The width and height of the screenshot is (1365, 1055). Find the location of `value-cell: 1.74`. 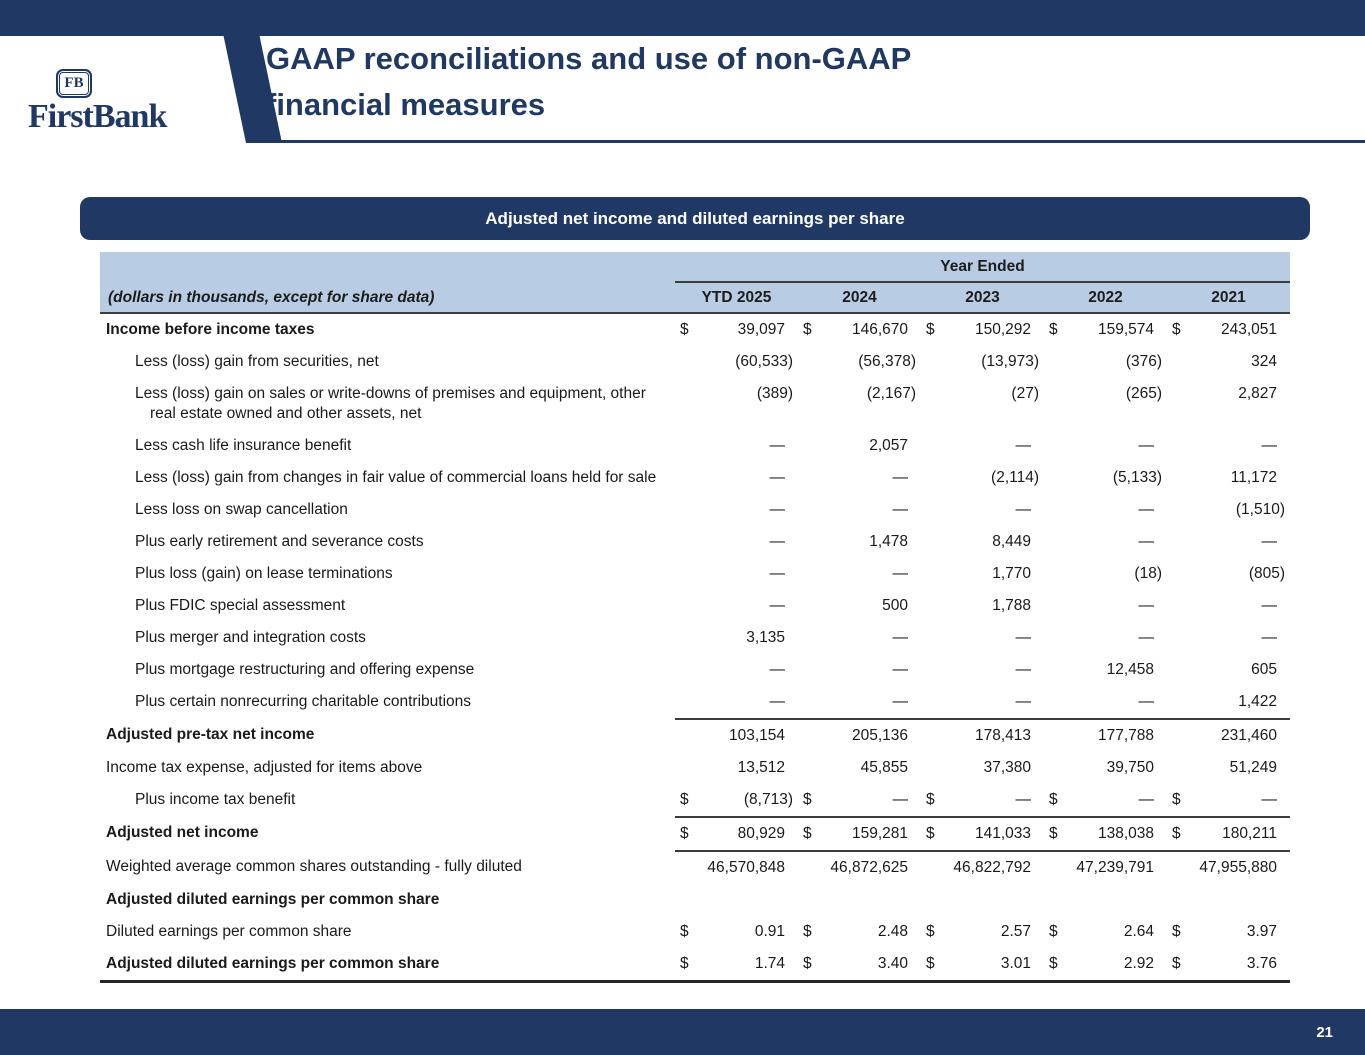

value-cell: 1.74 is located at coordinates (769, 963).